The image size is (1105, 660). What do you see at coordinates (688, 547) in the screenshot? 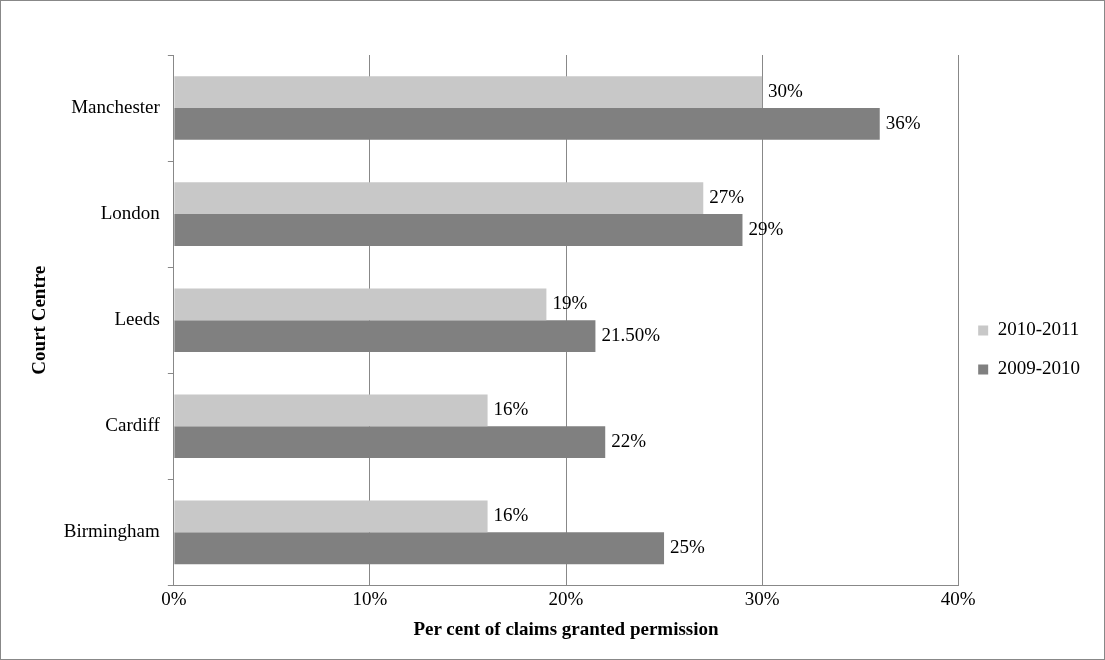
I see `data-label: 25%` at bounding box center [688, 547].